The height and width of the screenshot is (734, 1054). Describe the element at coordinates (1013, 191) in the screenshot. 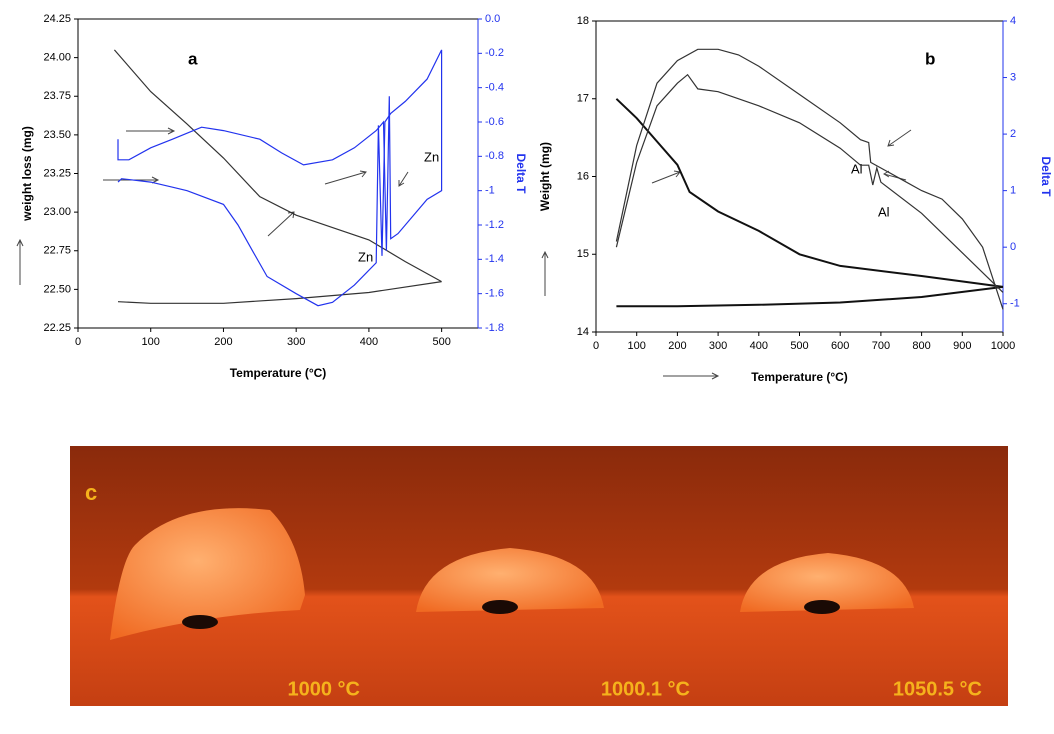

I see `y2-tick-label: 1` at that location.